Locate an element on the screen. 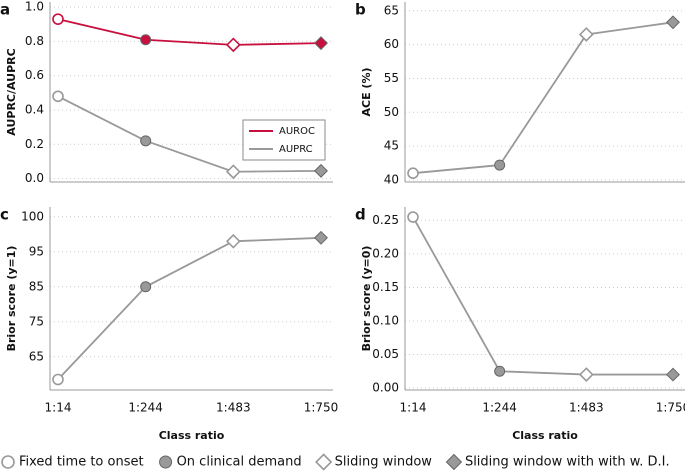 The image size is (685, 472). panel-label: c is located at coordinates (4, 215).